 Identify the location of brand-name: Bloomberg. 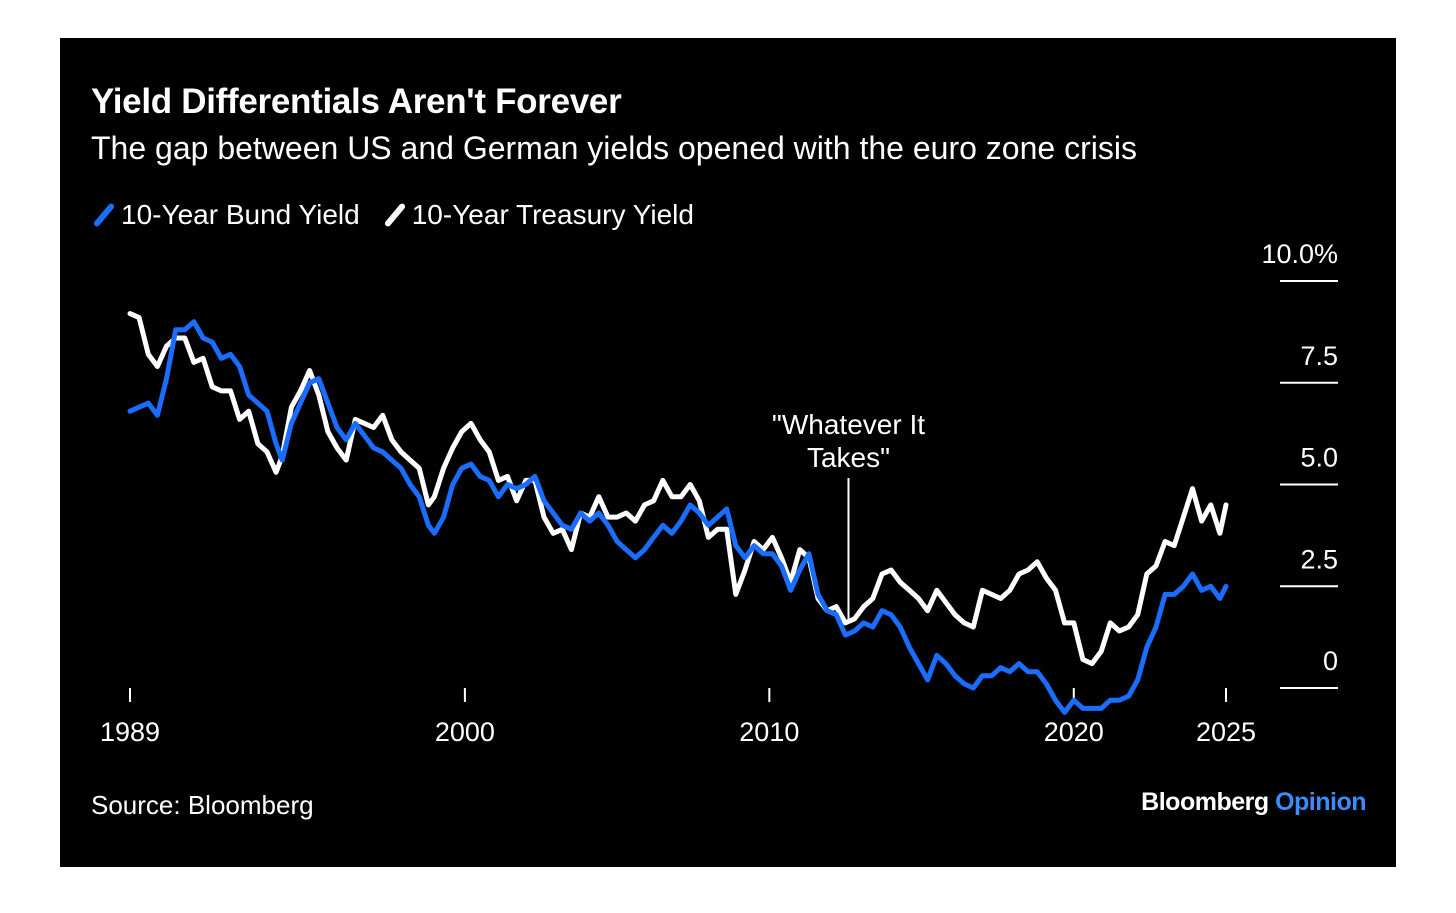
(1205, 802).